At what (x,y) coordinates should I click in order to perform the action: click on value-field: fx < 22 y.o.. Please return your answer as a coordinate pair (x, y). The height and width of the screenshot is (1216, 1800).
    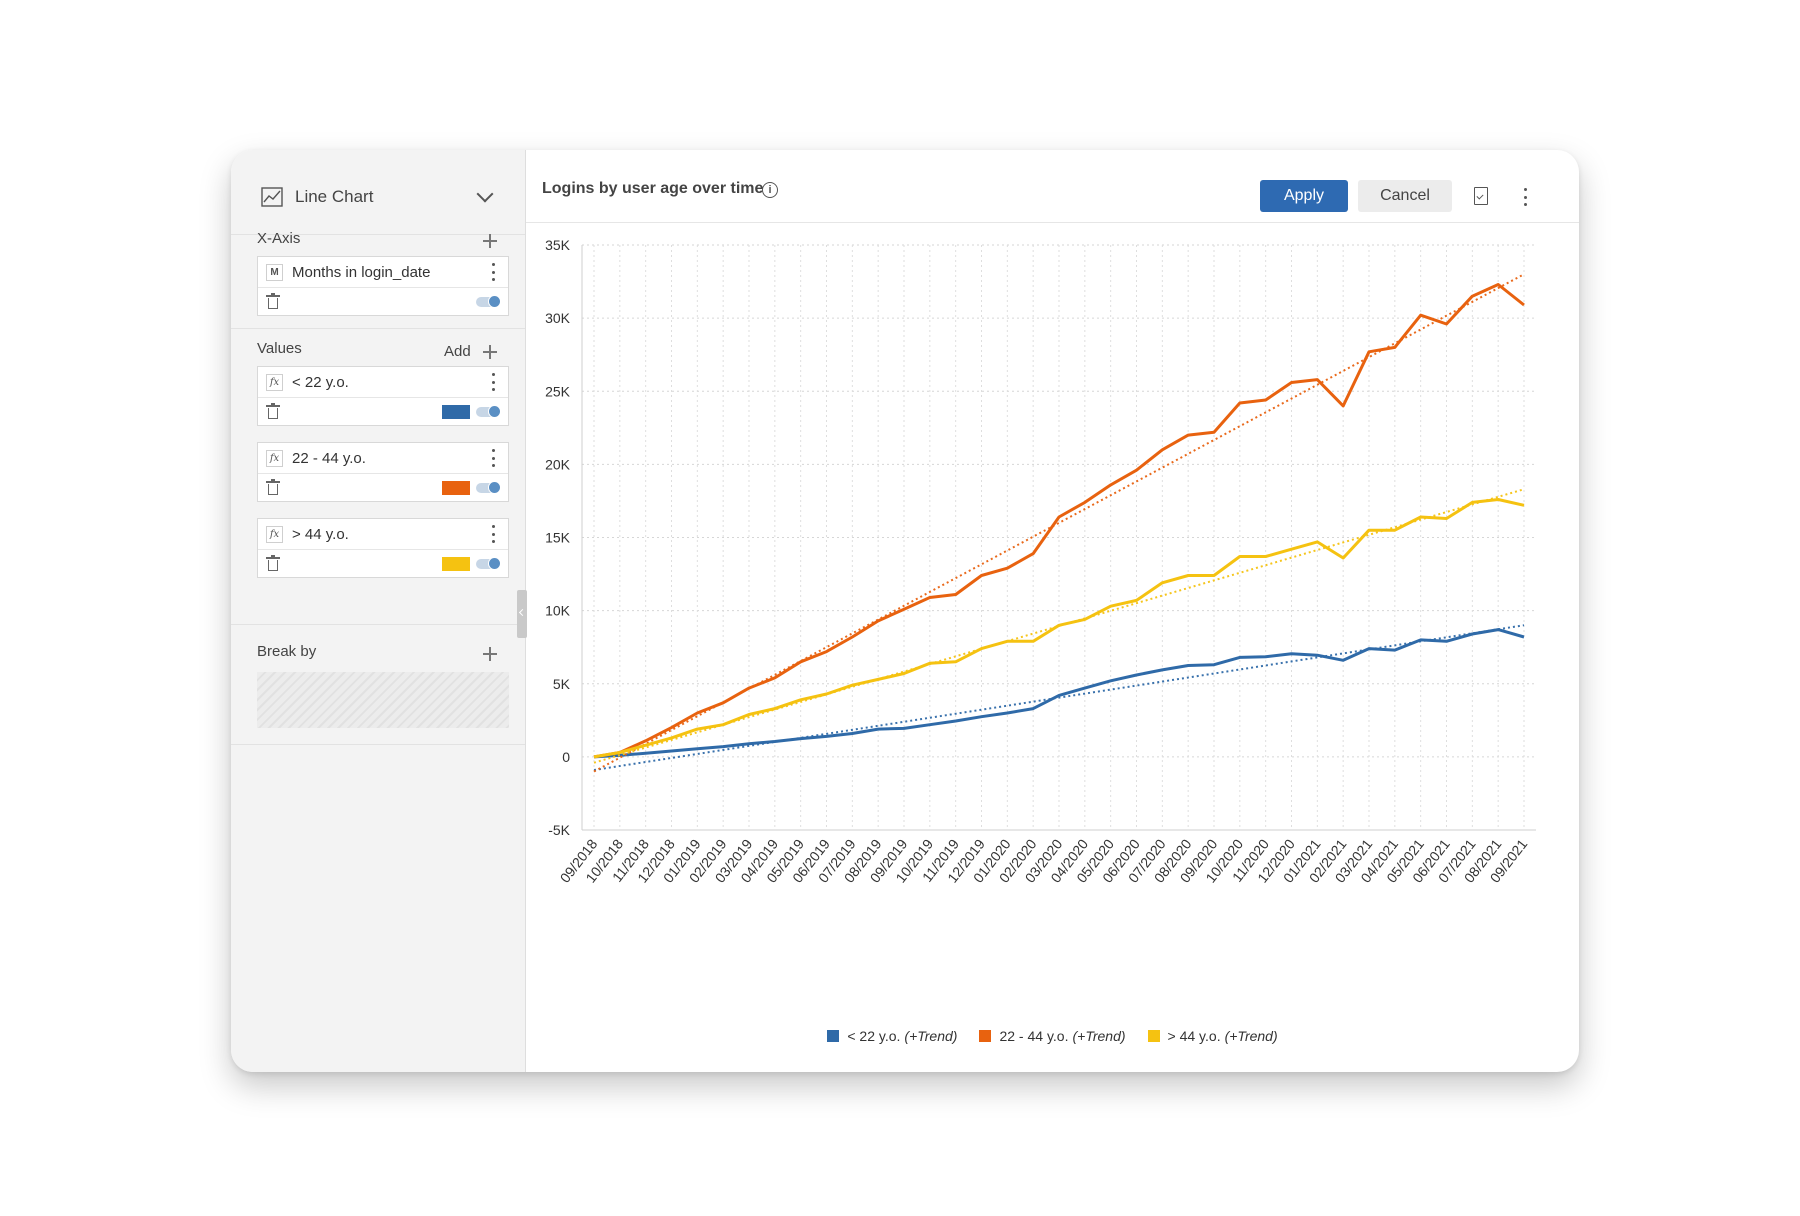
    Looking at the image, I should click on (383, 396).